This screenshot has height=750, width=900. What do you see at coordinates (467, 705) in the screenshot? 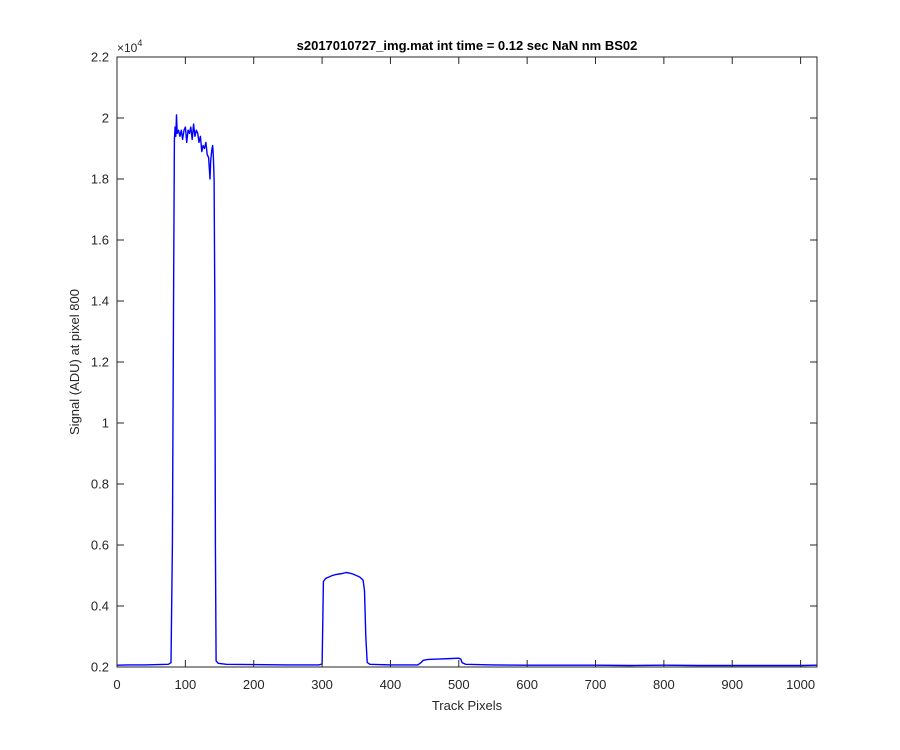
I see `x-axis-label: Track Pixels` at bounding box center [467, 705].